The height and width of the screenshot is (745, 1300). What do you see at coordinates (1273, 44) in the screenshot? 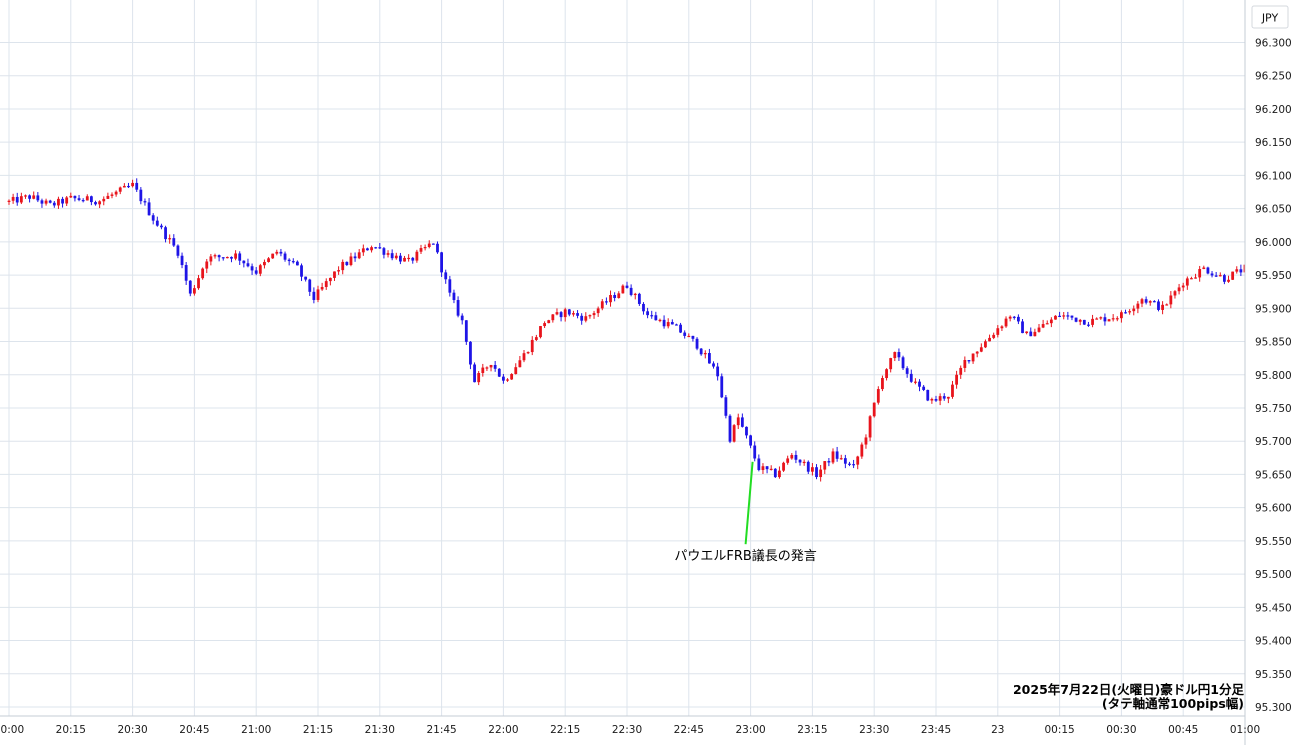
I see `price-tick-label: 96.300` at bounding box center [1273, 44].